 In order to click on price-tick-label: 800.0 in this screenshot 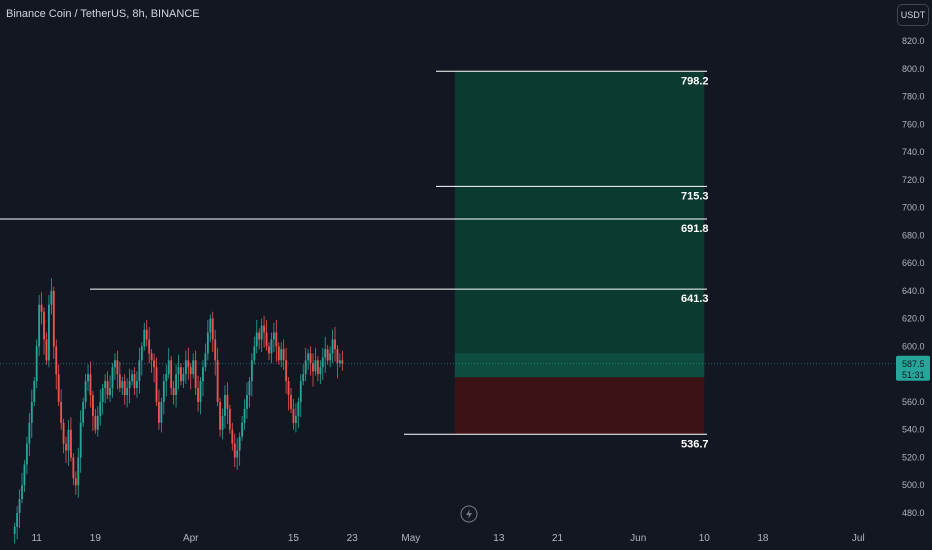, I will do `click(913, 69)`.